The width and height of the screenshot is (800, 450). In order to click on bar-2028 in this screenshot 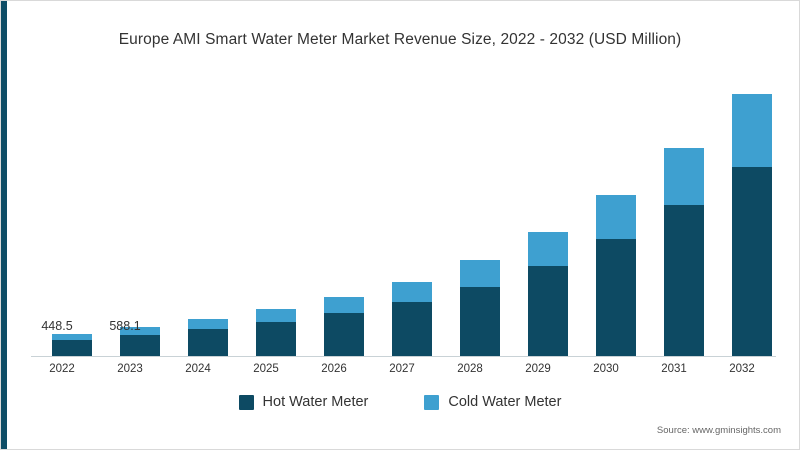, I will do `click(480, 308)`.